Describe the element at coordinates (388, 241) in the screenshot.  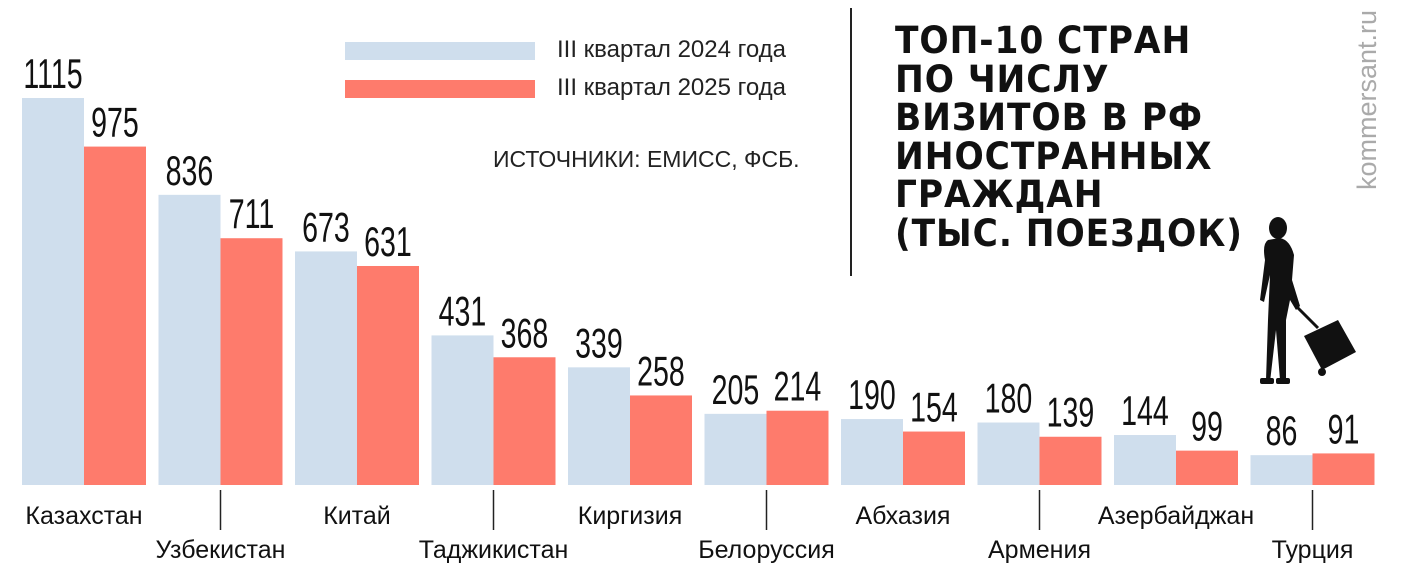
I see `data-label: 631` at that location.